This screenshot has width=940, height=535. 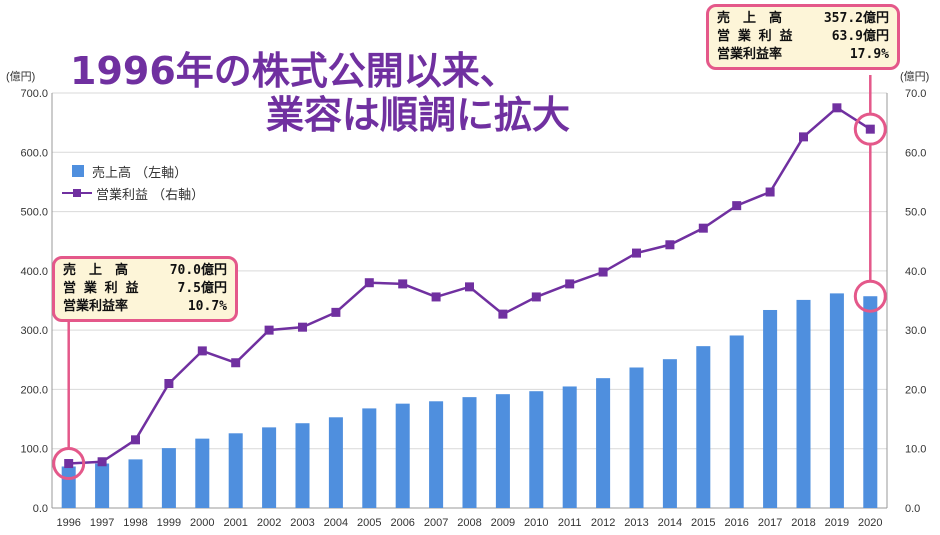 What do you see at coordinates (202, 288) in the screenshot?
I see `callout-value: 7.5億円` at bounding box center [202, 288].